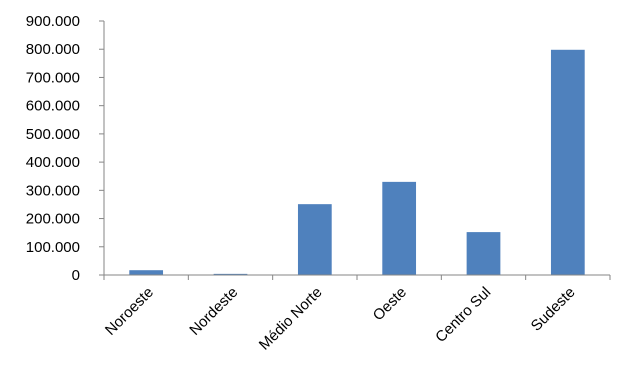  Describe the element at coordinates (53, 219) in the screenshot. I see `y-tick-label: 200.000` at that location.